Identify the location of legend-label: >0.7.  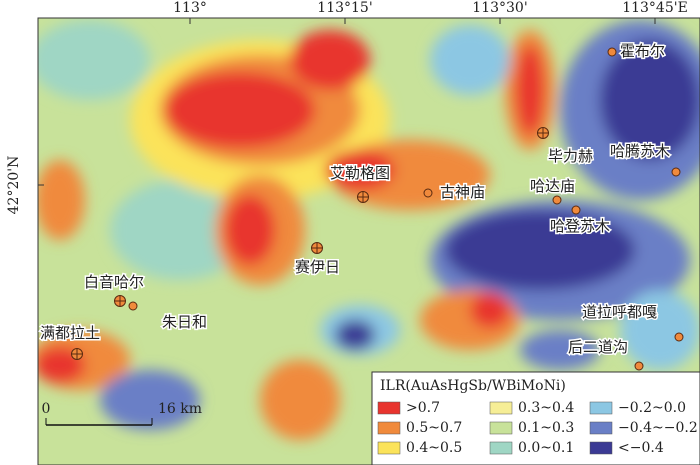
(423, 408).